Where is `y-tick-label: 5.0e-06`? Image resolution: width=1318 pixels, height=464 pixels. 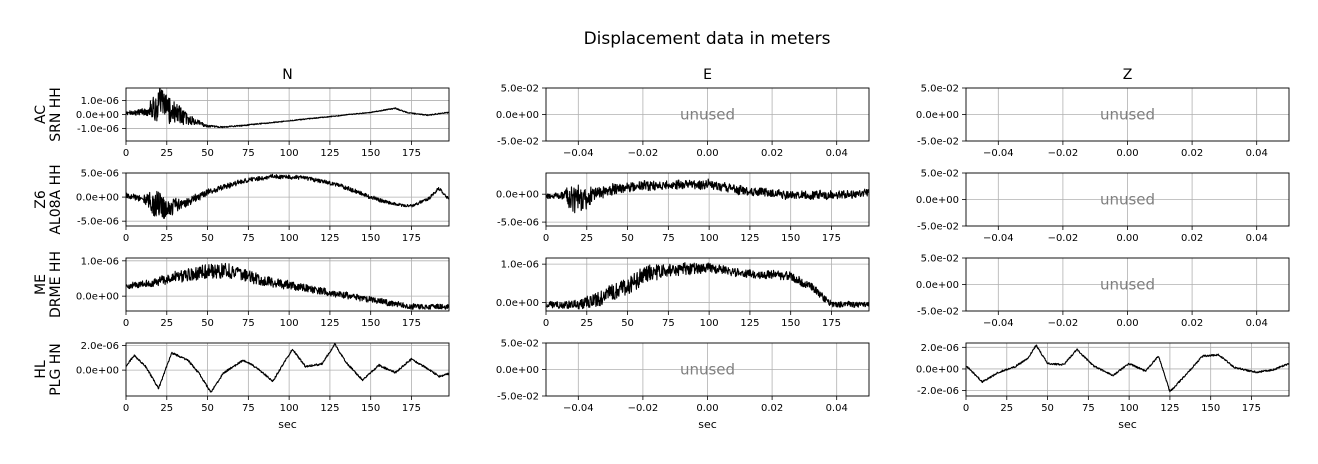 y-tick-label: 5.0e-06 is located at coordinates (100, 174).